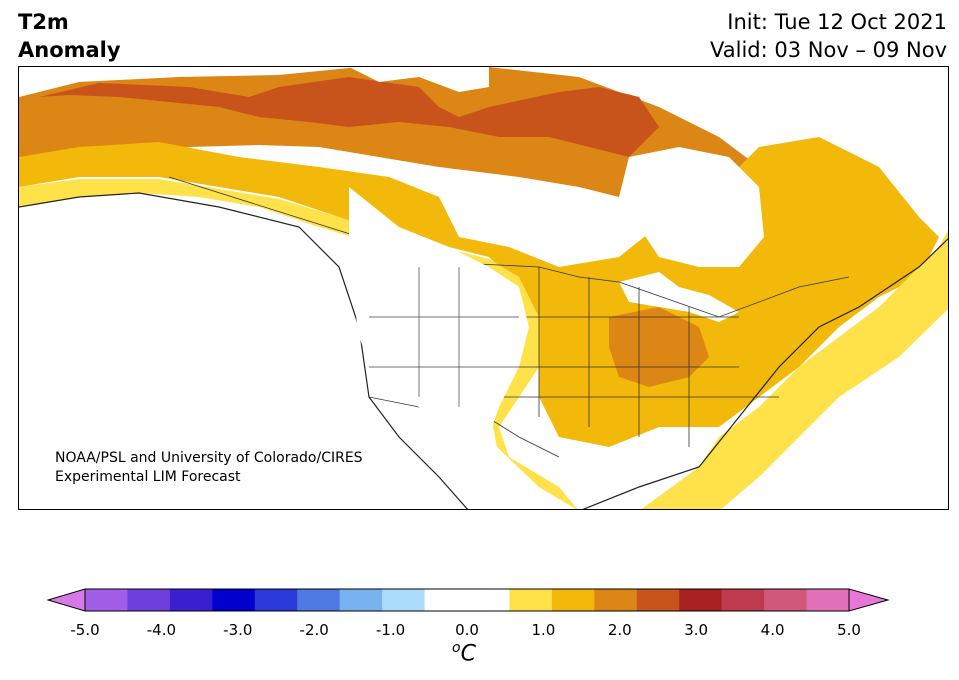 This screenshot has height=680, width=959. I want to click on credit-line-2: Experimental LIM Forecast, so click(148, 477).